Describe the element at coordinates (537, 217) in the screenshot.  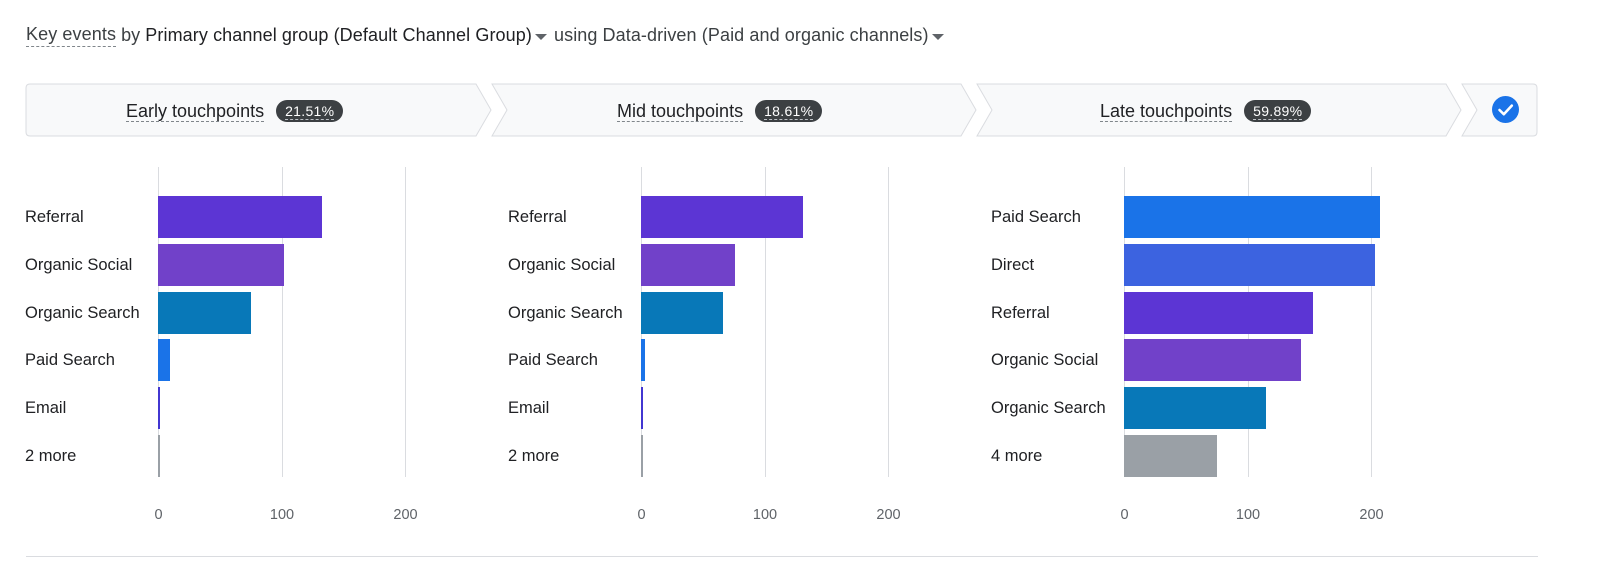
I see `chart-mid-category-label: Referral` at that location.